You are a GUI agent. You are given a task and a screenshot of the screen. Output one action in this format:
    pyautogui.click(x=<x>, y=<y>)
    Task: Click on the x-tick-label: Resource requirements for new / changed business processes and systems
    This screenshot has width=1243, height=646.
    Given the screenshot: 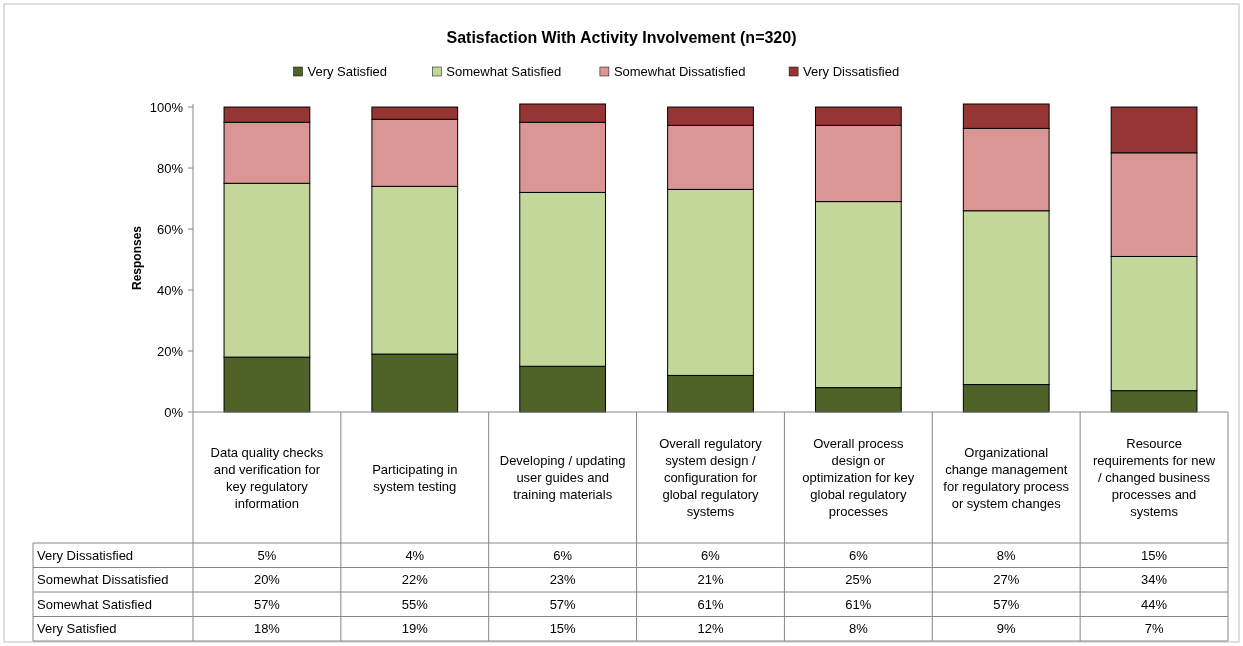 What is the action you would take?
    pyautogui.click(x=1154, y=478)
    